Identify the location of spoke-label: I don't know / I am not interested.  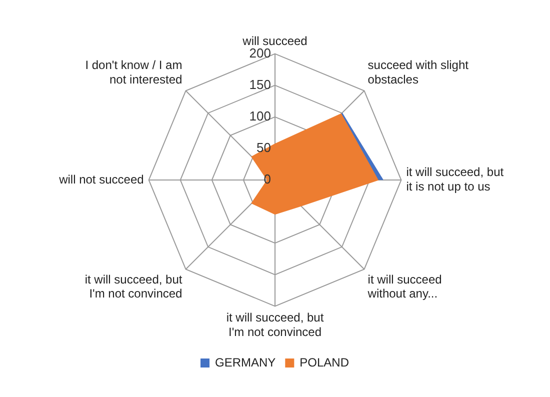
(133, 72).